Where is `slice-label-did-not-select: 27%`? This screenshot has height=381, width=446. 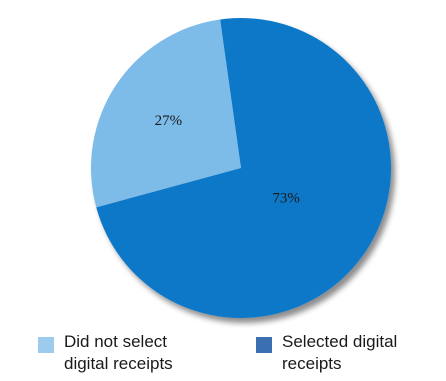 slice-label-did-not-select: 27% is located at coordinates (169, 121).